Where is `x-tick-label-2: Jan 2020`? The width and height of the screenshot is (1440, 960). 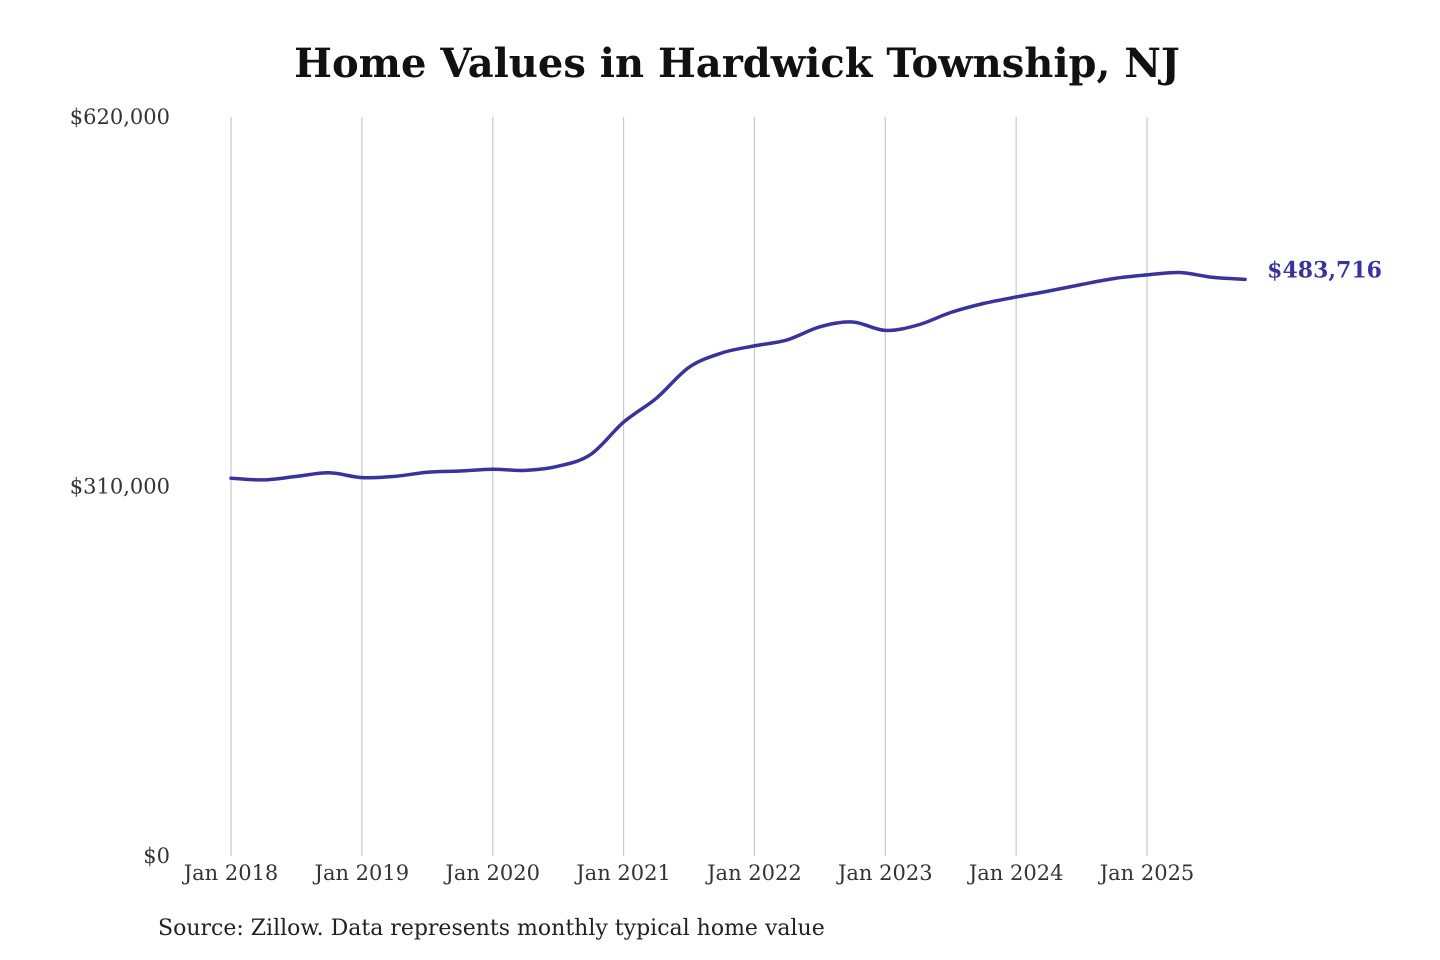 x-tick-label-2: Jan 2020 is located at coordinates (491, 873).